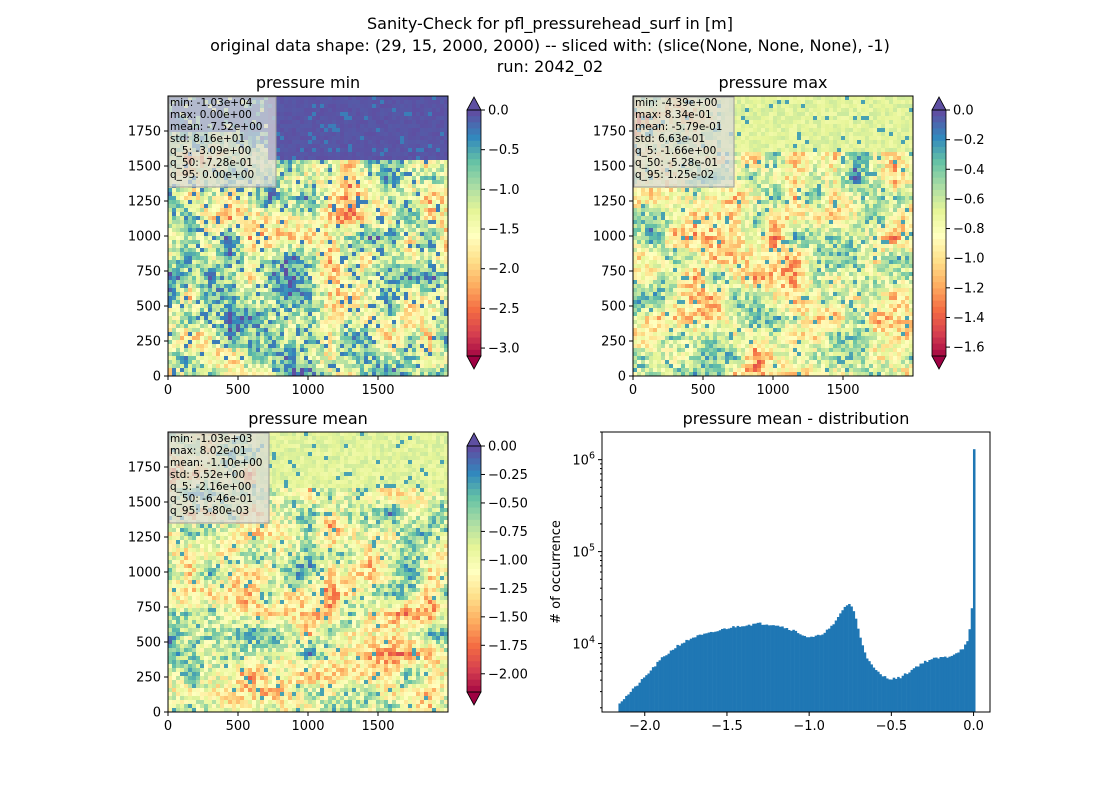  Describe the element at coordinates (211, 439) in the screenshot. I see `stats-line: min: -1.03e+03` at that location.